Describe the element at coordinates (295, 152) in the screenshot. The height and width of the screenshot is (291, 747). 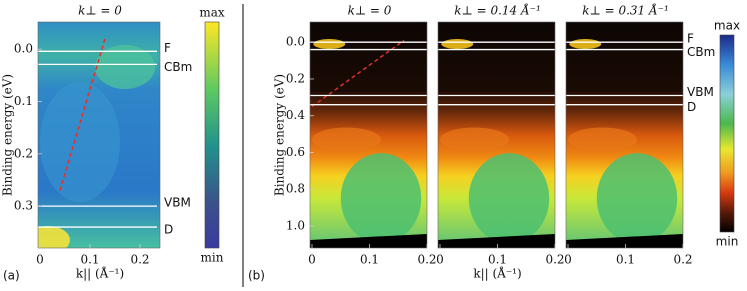
I see `y-tick-label: 0.6` at that location.